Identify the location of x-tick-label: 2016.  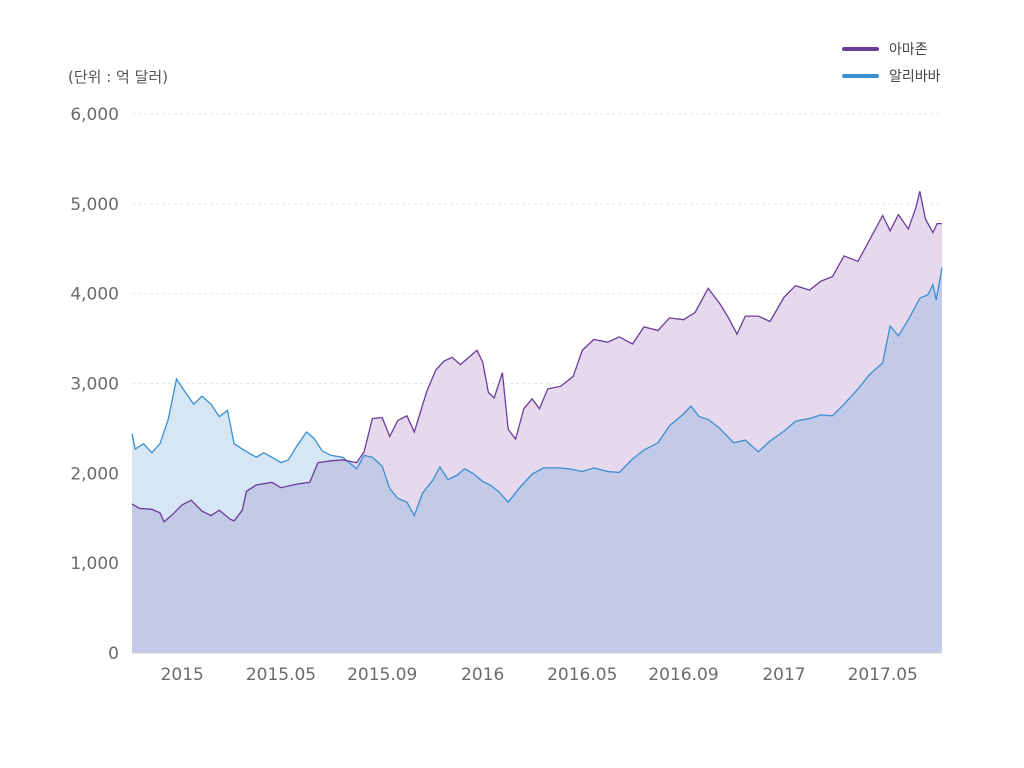
(482, 675).